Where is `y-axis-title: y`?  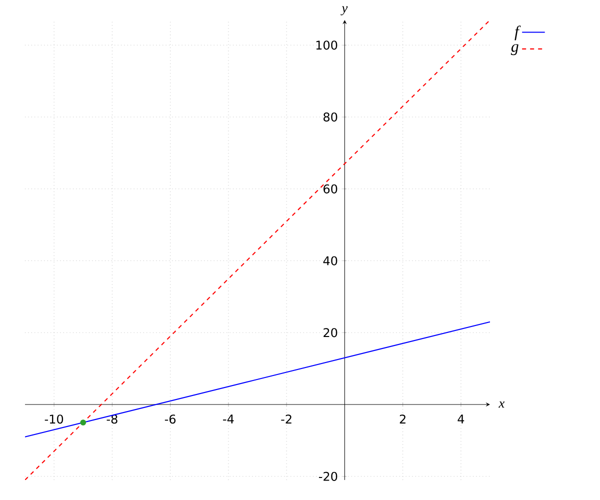
y-axis-title: y is located at coordinates (344, 11).